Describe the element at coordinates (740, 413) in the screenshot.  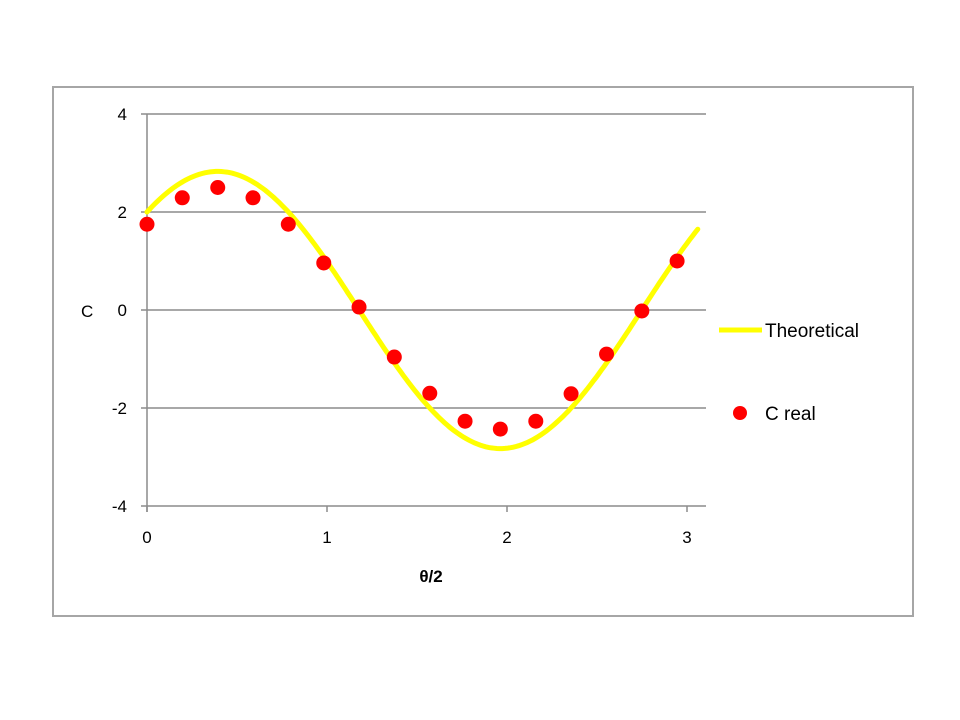
I see `legend-dot-icon` at that location.